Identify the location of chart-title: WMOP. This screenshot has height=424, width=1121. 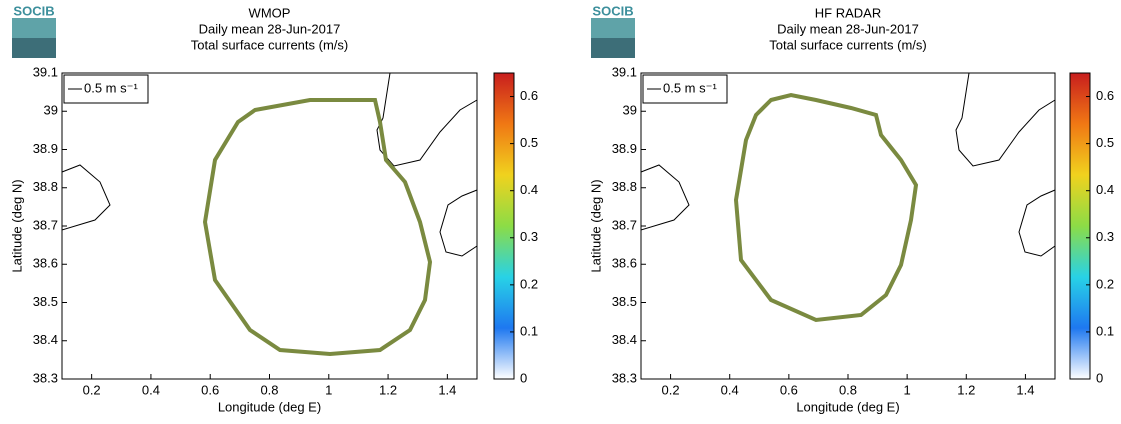
(270, 12).